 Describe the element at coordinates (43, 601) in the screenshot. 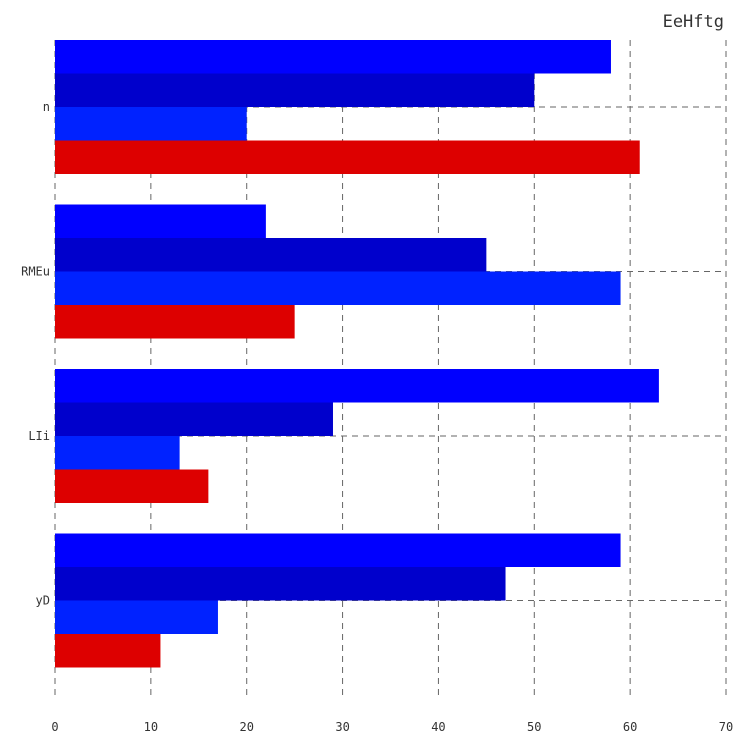

I see `category-label: yD` at that location.